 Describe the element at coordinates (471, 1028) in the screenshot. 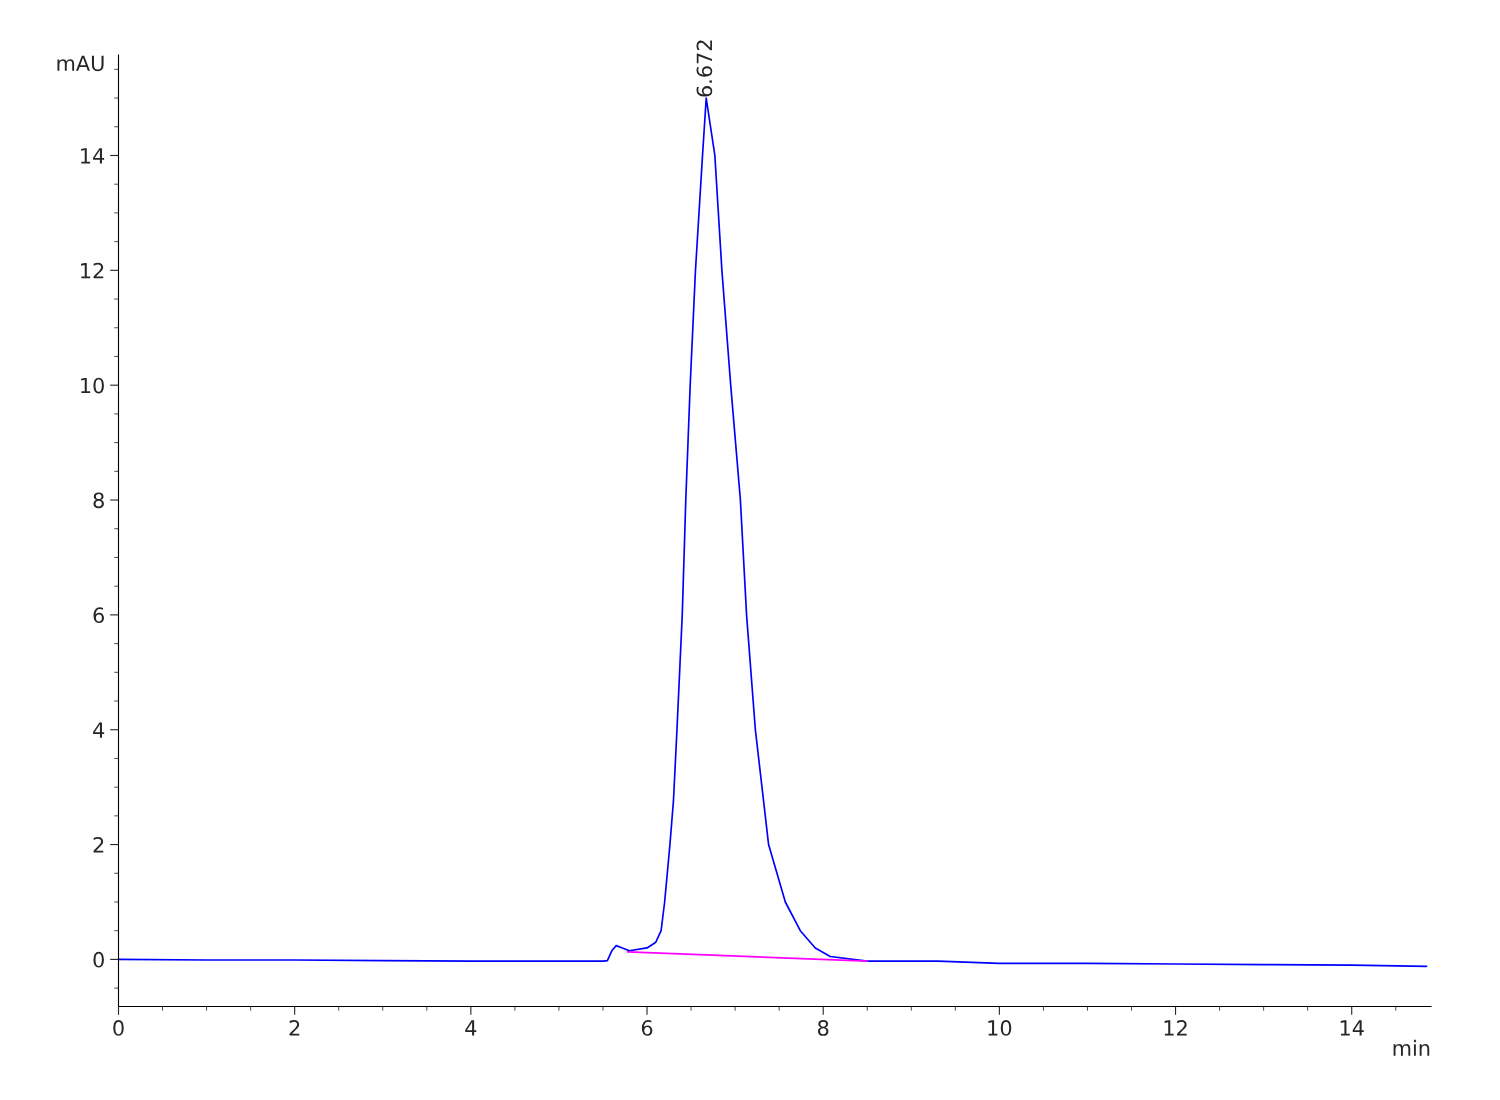

I see `x-tick-label: 4` at that location.